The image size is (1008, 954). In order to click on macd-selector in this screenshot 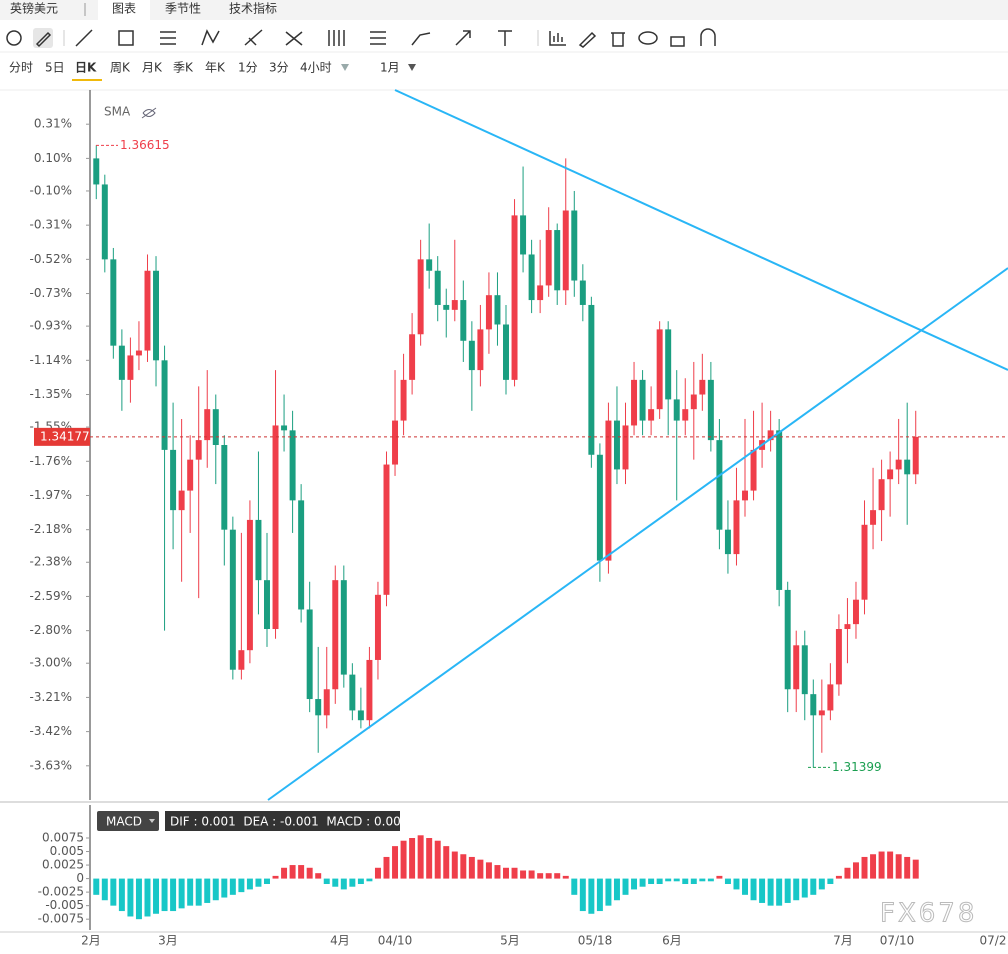, I will do `click(128, 821)`.